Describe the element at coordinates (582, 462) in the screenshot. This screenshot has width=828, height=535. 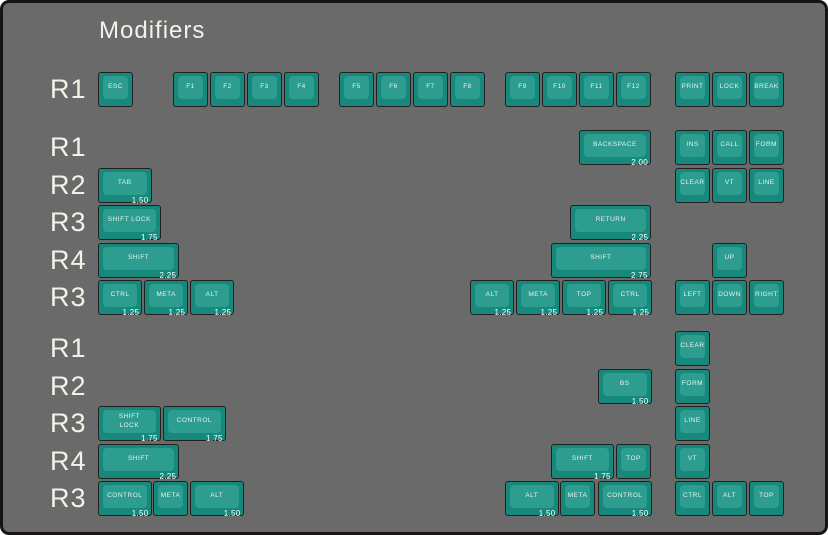
I see `keycap-shift: SHIFT 1.75` at that location.